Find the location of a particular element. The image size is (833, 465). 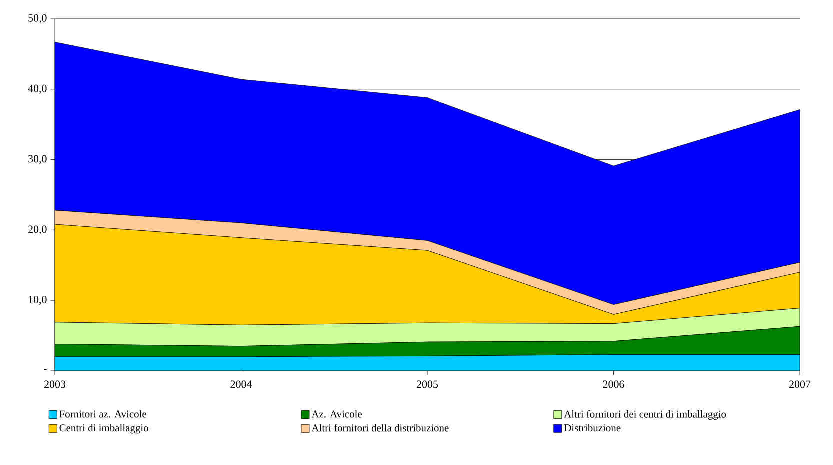

legend-label: Fornitori az. Avicole is located at coordinates (103, 414).